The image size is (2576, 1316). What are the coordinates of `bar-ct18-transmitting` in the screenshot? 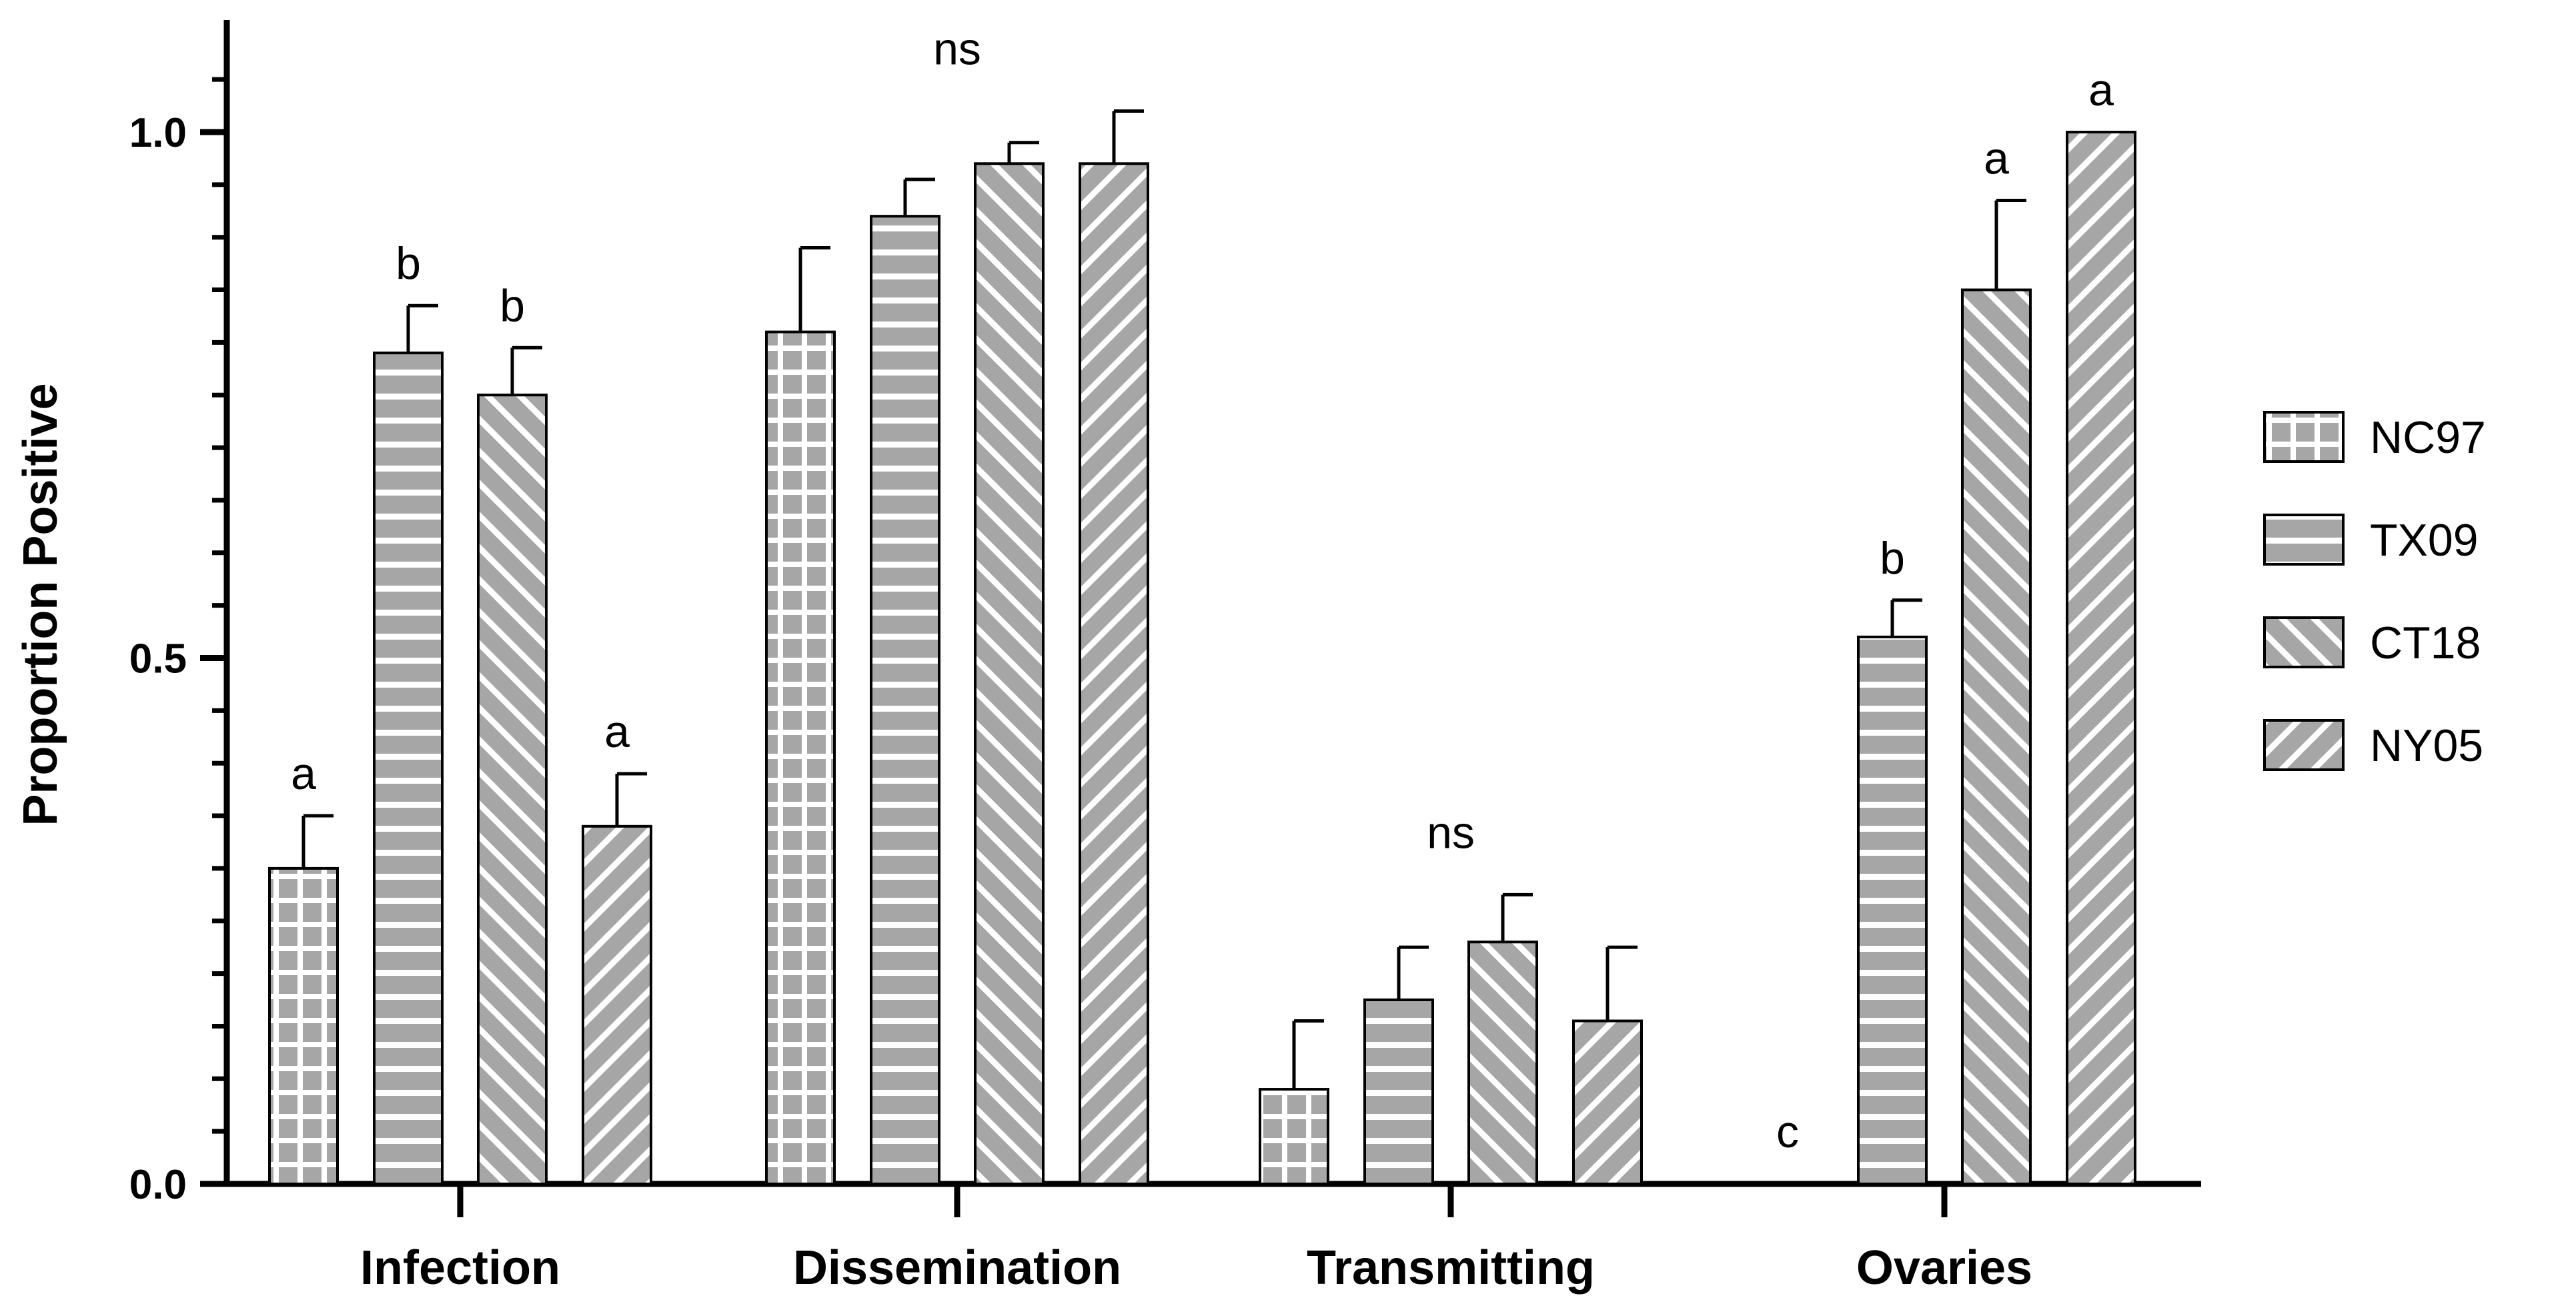 It's located at (1502, 1063).